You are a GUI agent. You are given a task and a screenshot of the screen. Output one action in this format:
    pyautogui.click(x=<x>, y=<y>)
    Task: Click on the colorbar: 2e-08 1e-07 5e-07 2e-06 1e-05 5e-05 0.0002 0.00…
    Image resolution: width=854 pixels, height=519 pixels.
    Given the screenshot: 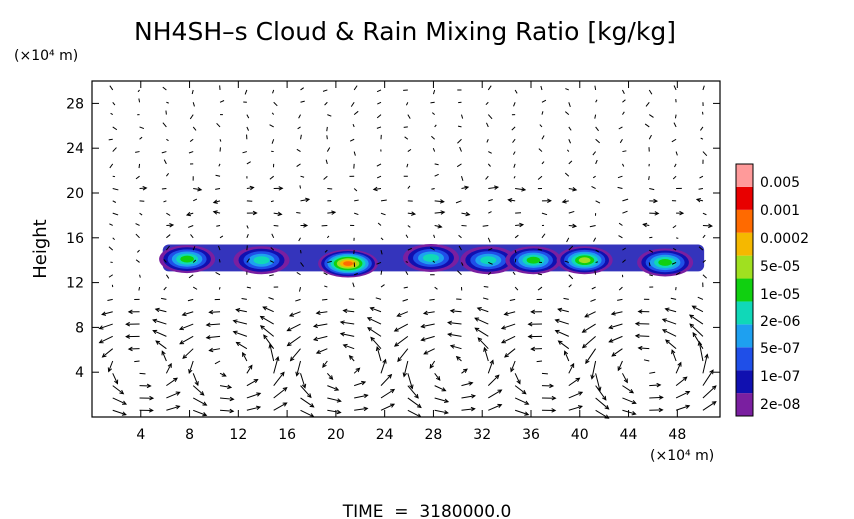 What is the action you would take?
    pyautogui.click(x=772, y=290)
    